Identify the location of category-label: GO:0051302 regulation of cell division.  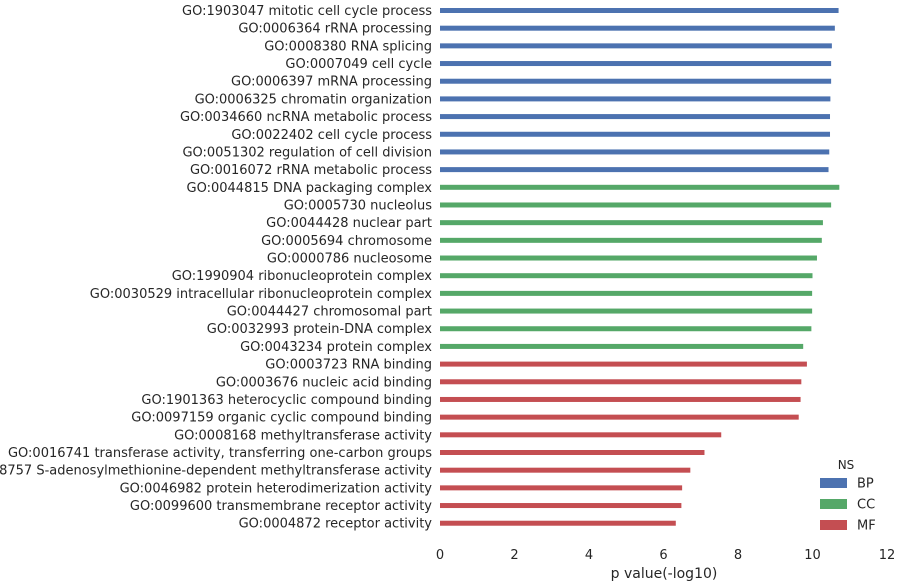
(307, 152).